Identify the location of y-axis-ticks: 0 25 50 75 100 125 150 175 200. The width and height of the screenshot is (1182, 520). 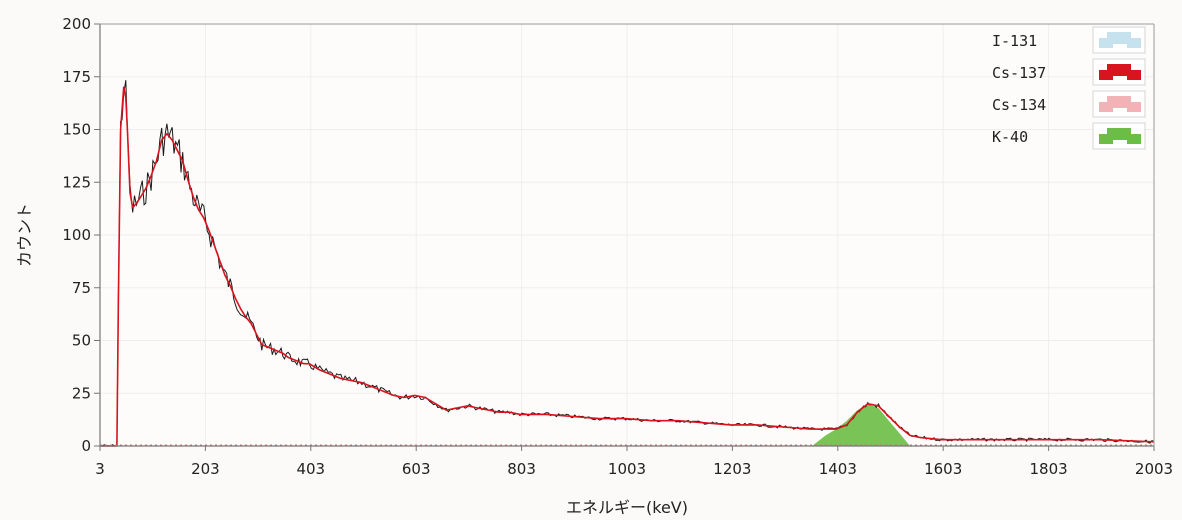
(81, 235).